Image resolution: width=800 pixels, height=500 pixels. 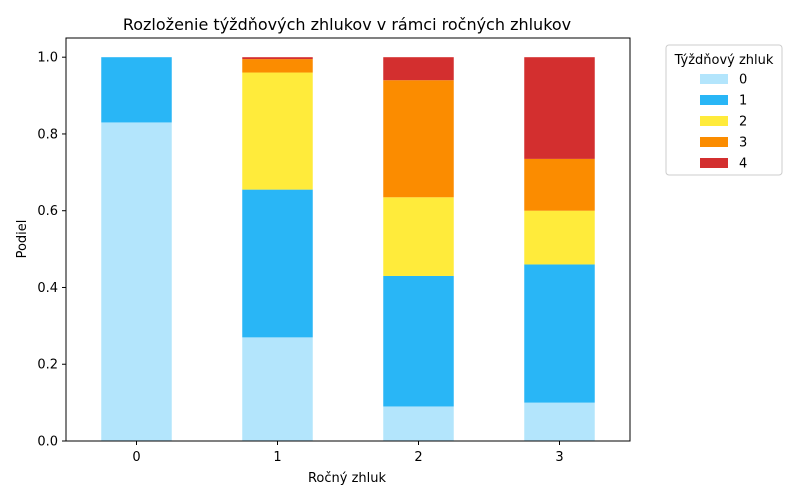 What do you see at coordinates (47, 365) in the screenshot?
I see `y-tick-label-0.2: 0.2` at bounding box center [47, 365].